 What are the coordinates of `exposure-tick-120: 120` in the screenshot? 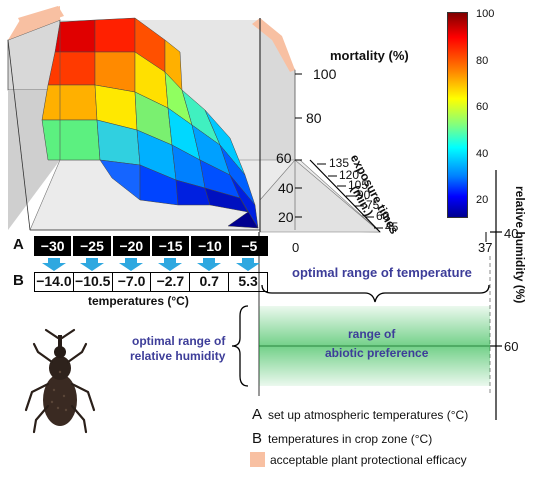 It's located at (349, 175).